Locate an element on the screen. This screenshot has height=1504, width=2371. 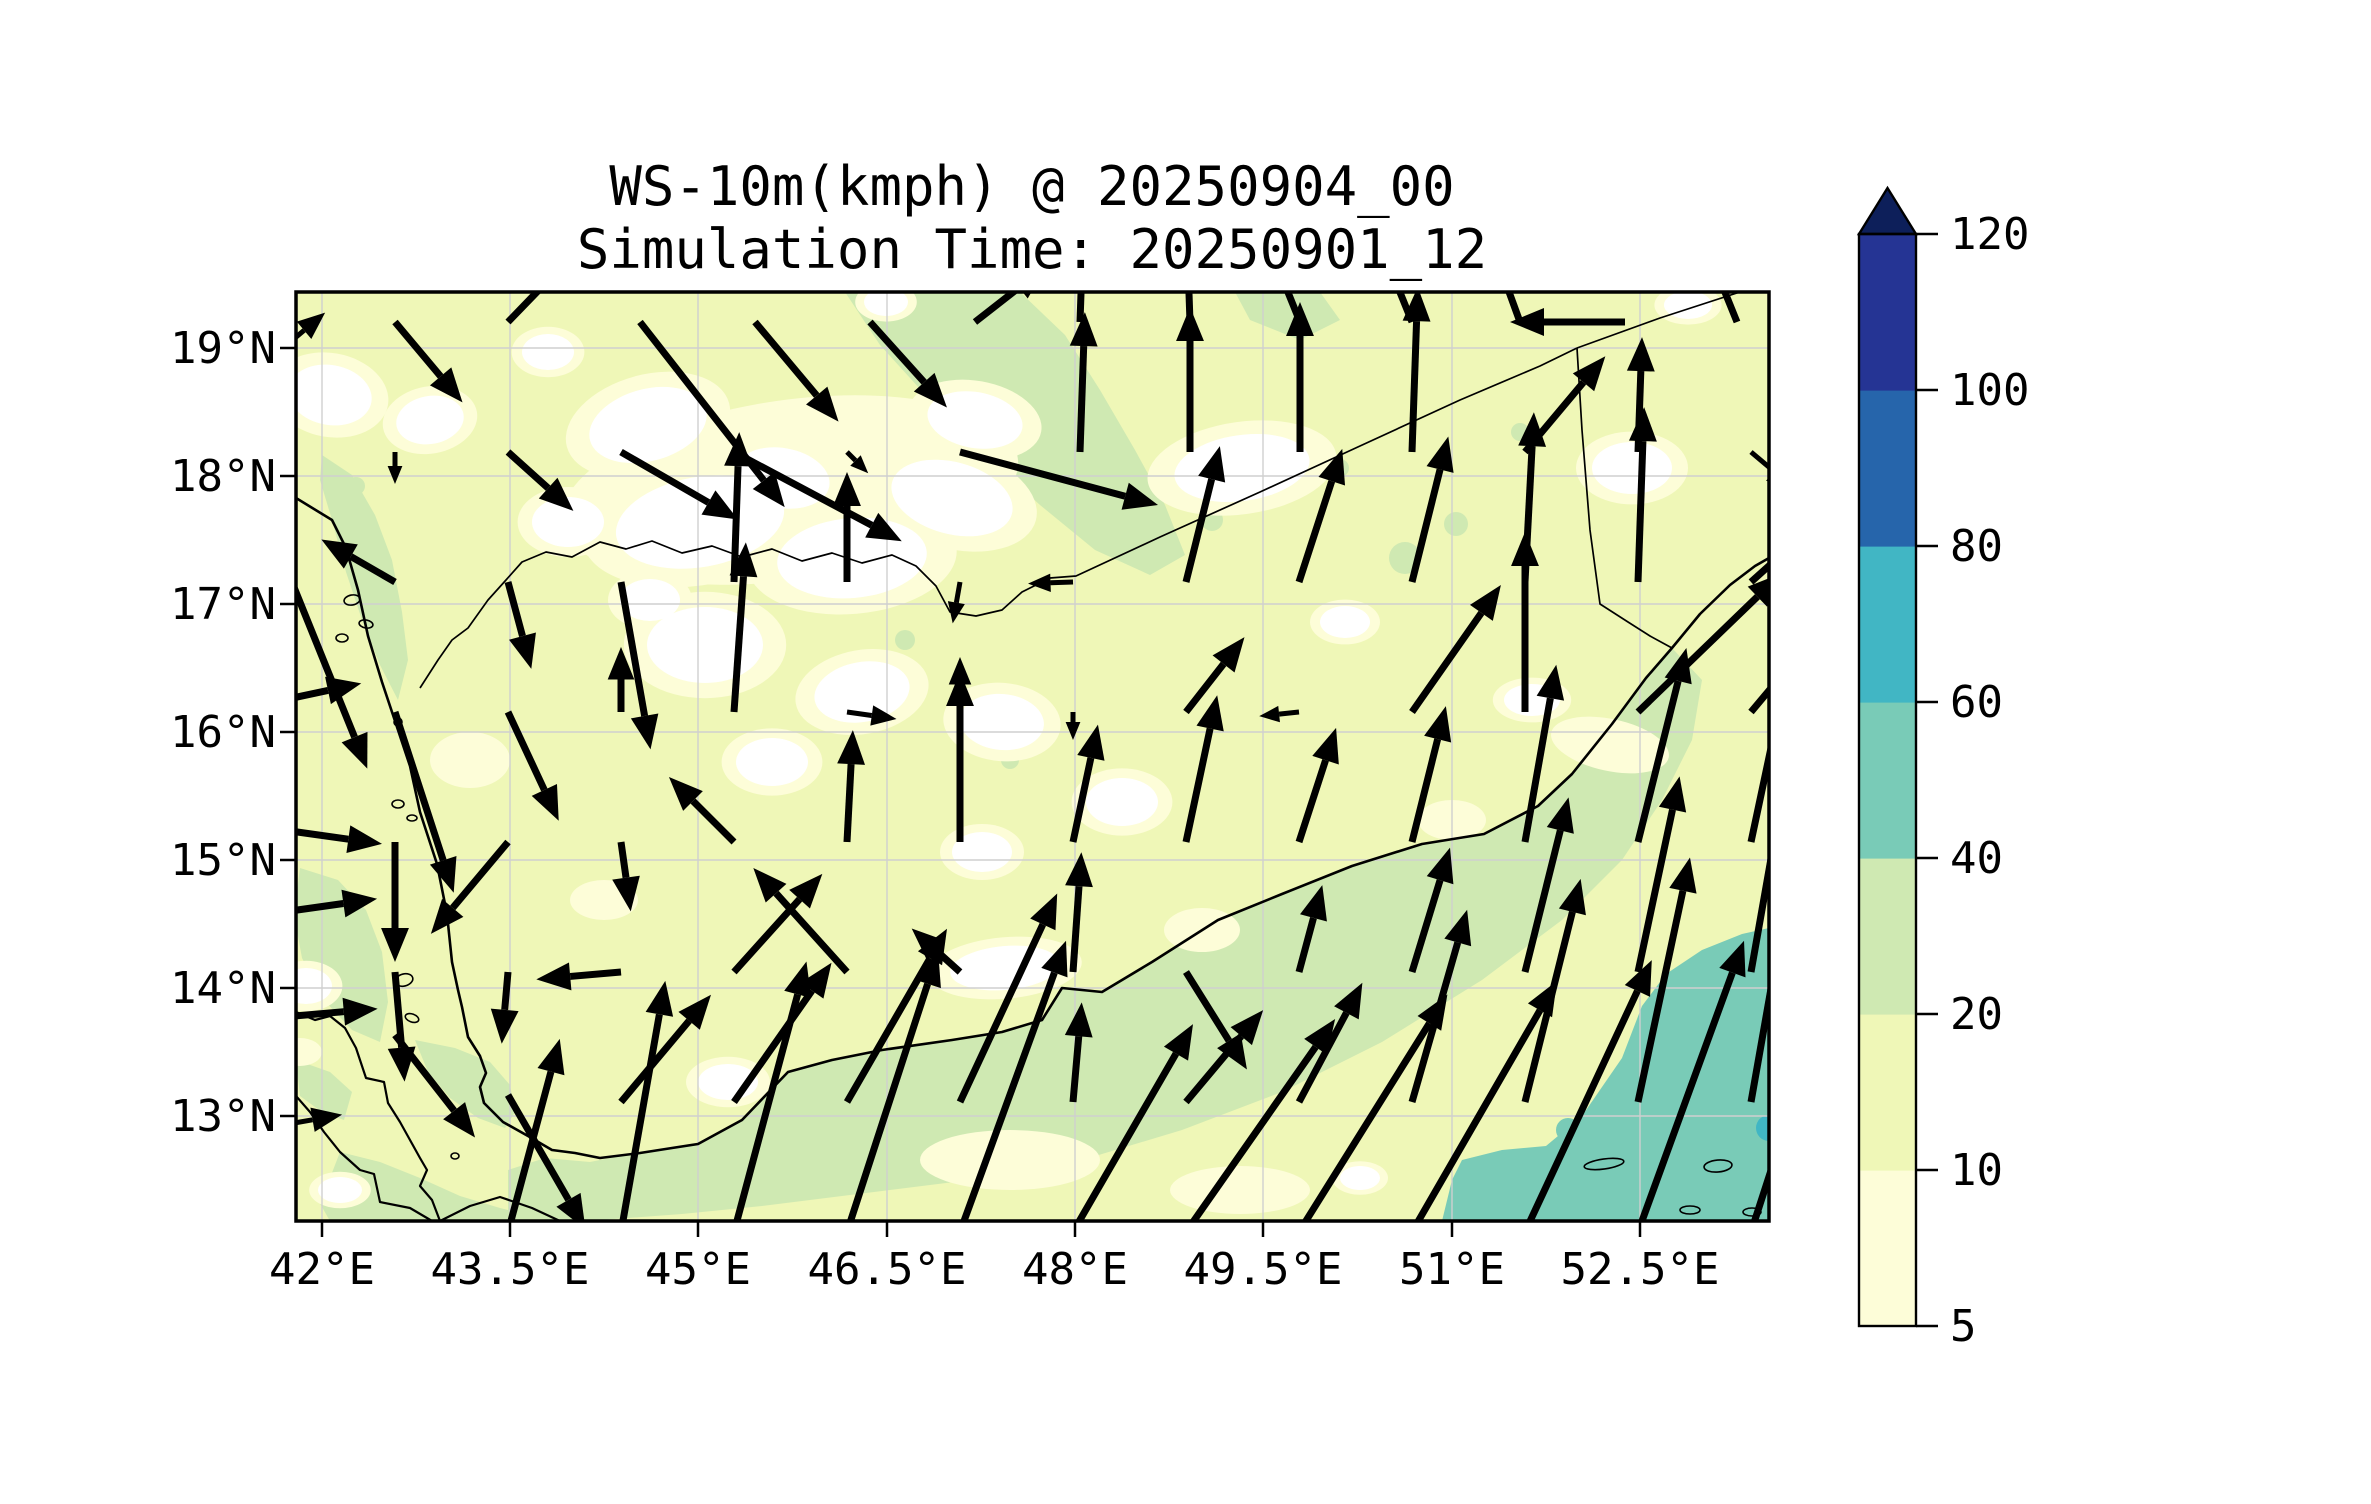
colorbar-tick-label: 100 is located at coordinates (1989, 390).